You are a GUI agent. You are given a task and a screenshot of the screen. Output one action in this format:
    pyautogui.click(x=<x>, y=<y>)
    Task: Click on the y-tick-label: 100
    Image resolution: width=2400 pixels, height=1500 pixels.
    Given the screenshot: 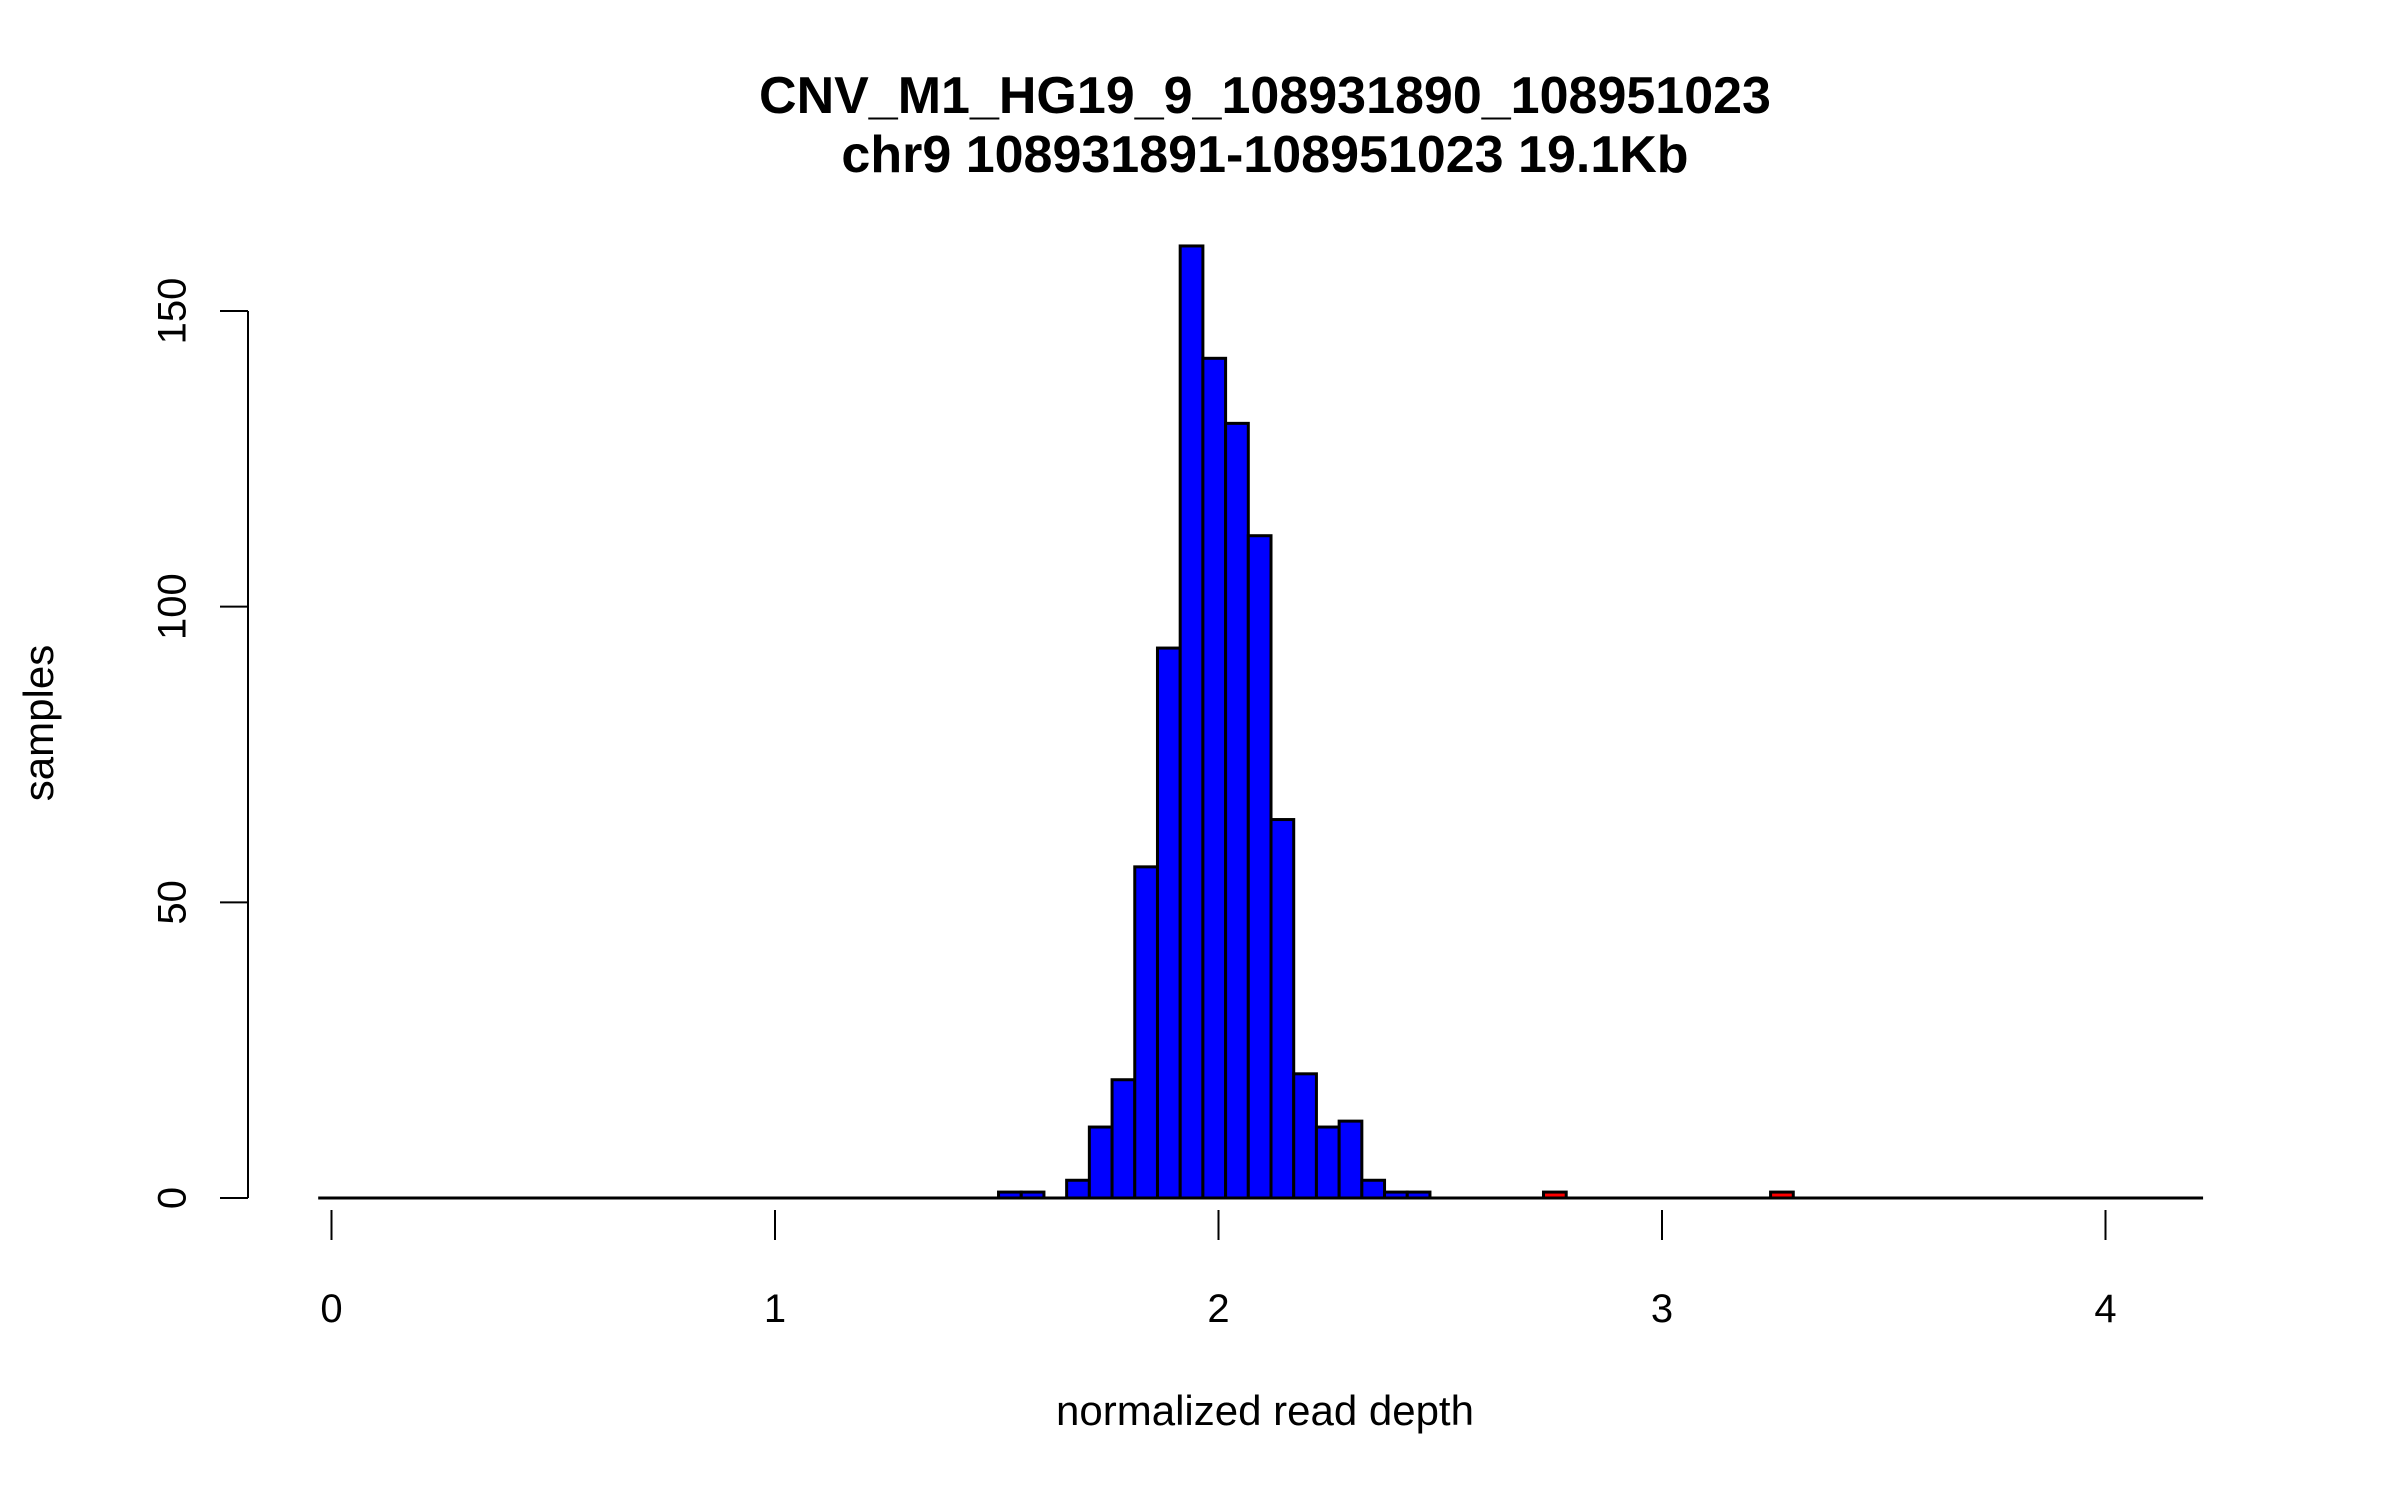 What is the action you would take?
    pyautogui.click(x=173, y=606)
    